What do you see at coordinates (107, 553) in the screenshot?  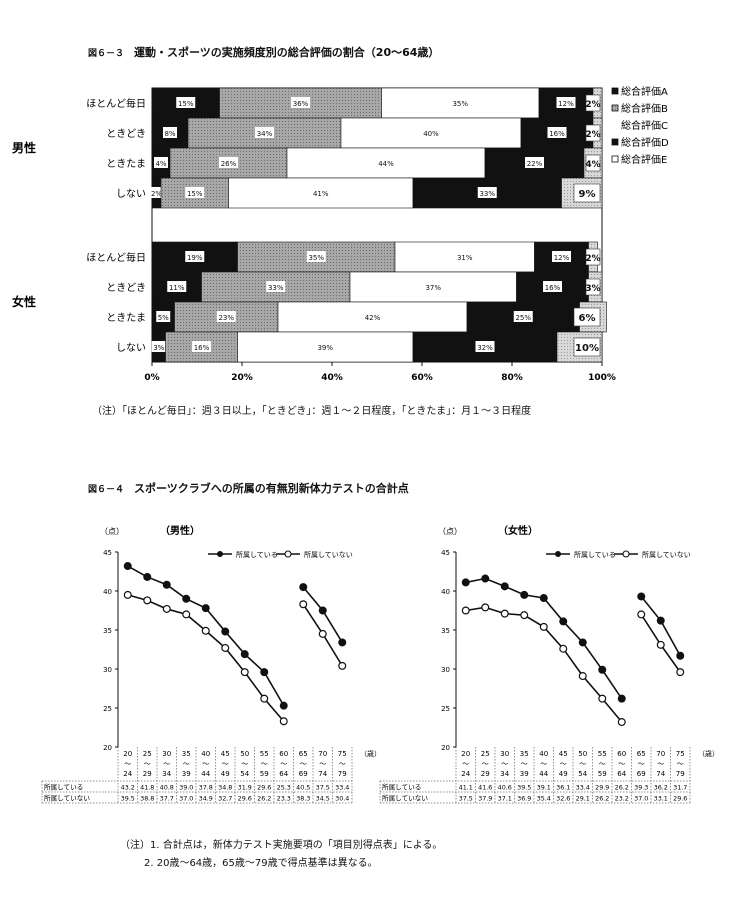 I see `y-tick-label: 45` at bounding box center [107, 553].